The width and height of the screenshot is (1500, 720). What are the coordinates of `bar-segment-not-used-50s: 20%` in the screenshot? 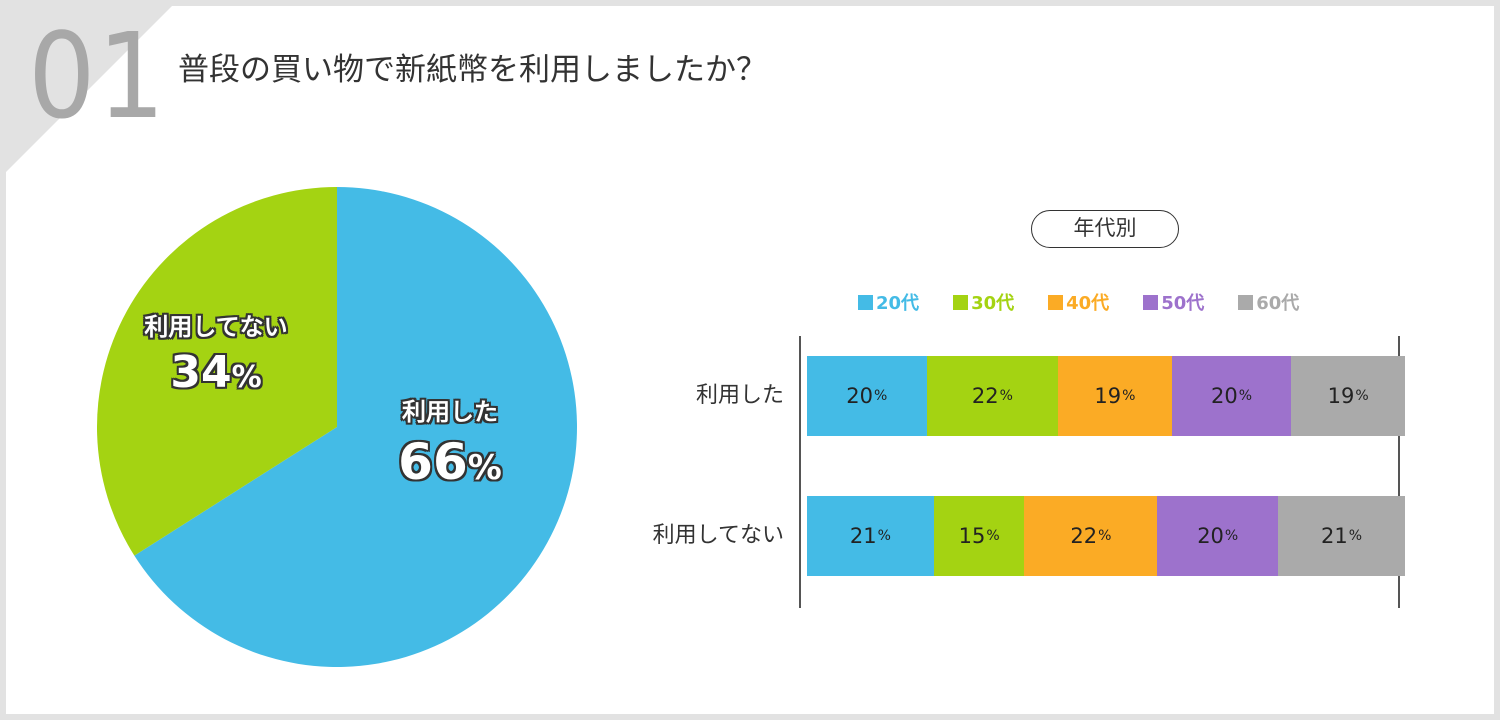 It's located at (1218, 536).